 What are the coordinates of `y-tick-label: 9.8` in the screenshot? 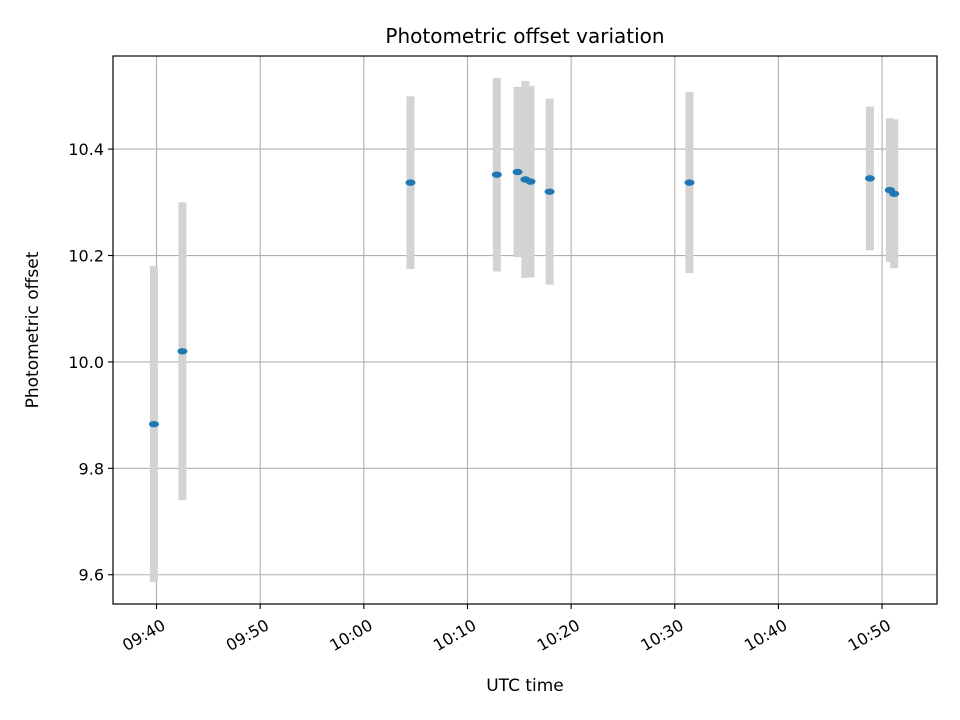 It's located at (91, 468).